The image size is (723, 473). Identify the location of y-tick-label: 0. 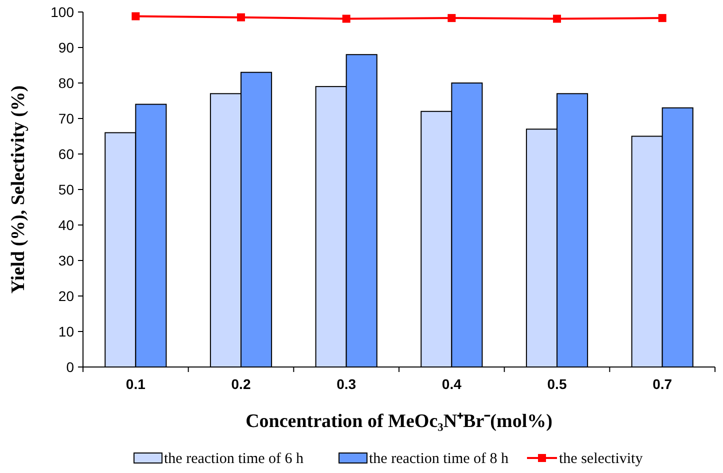
(70, 366).